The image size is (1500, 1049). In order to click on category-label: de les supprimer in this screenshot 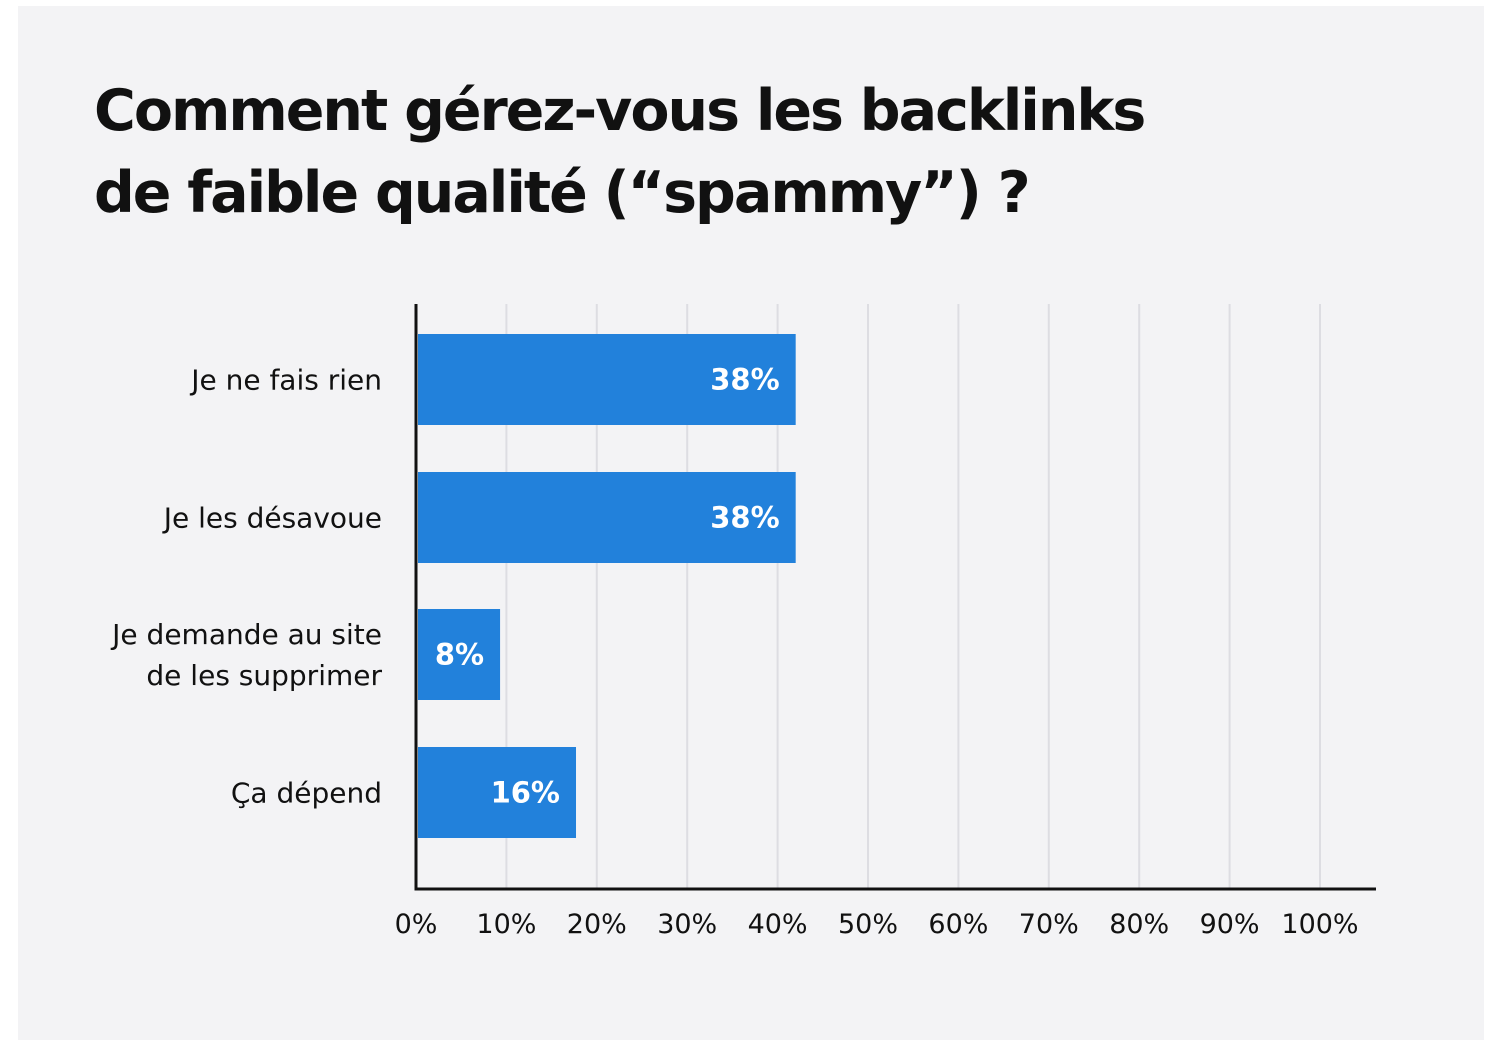, I will do `click(264, 675)`.